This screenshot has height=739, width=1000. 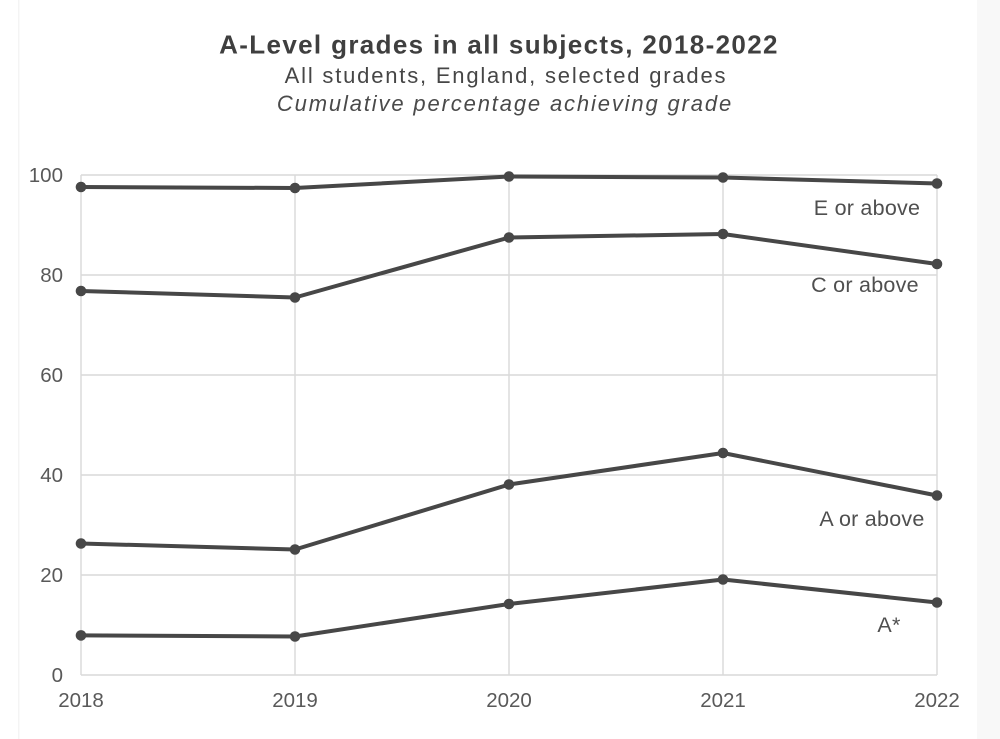 I want to click on svg-text: 60, so click(x=51, y=375).